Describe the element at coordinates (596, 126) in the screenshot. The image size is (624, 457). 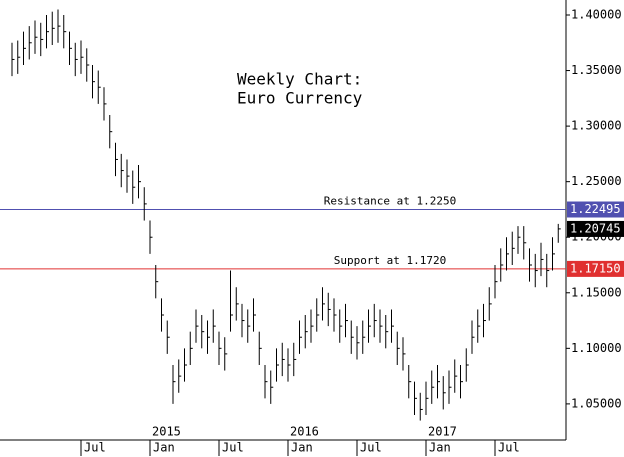
I see `y-tick-label: 1.30000` at that location.